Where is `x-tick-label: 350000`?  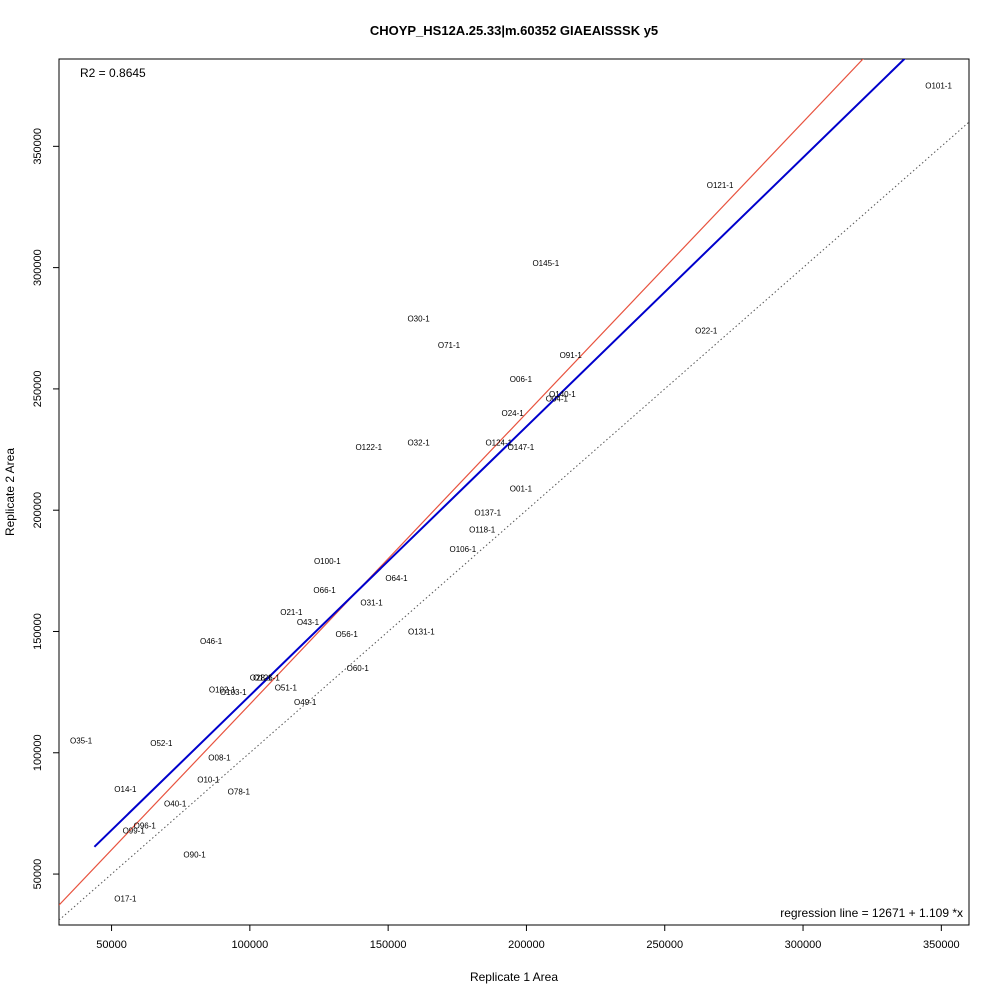
x-tick-label: 350000 is located at coordinates (941, 945).